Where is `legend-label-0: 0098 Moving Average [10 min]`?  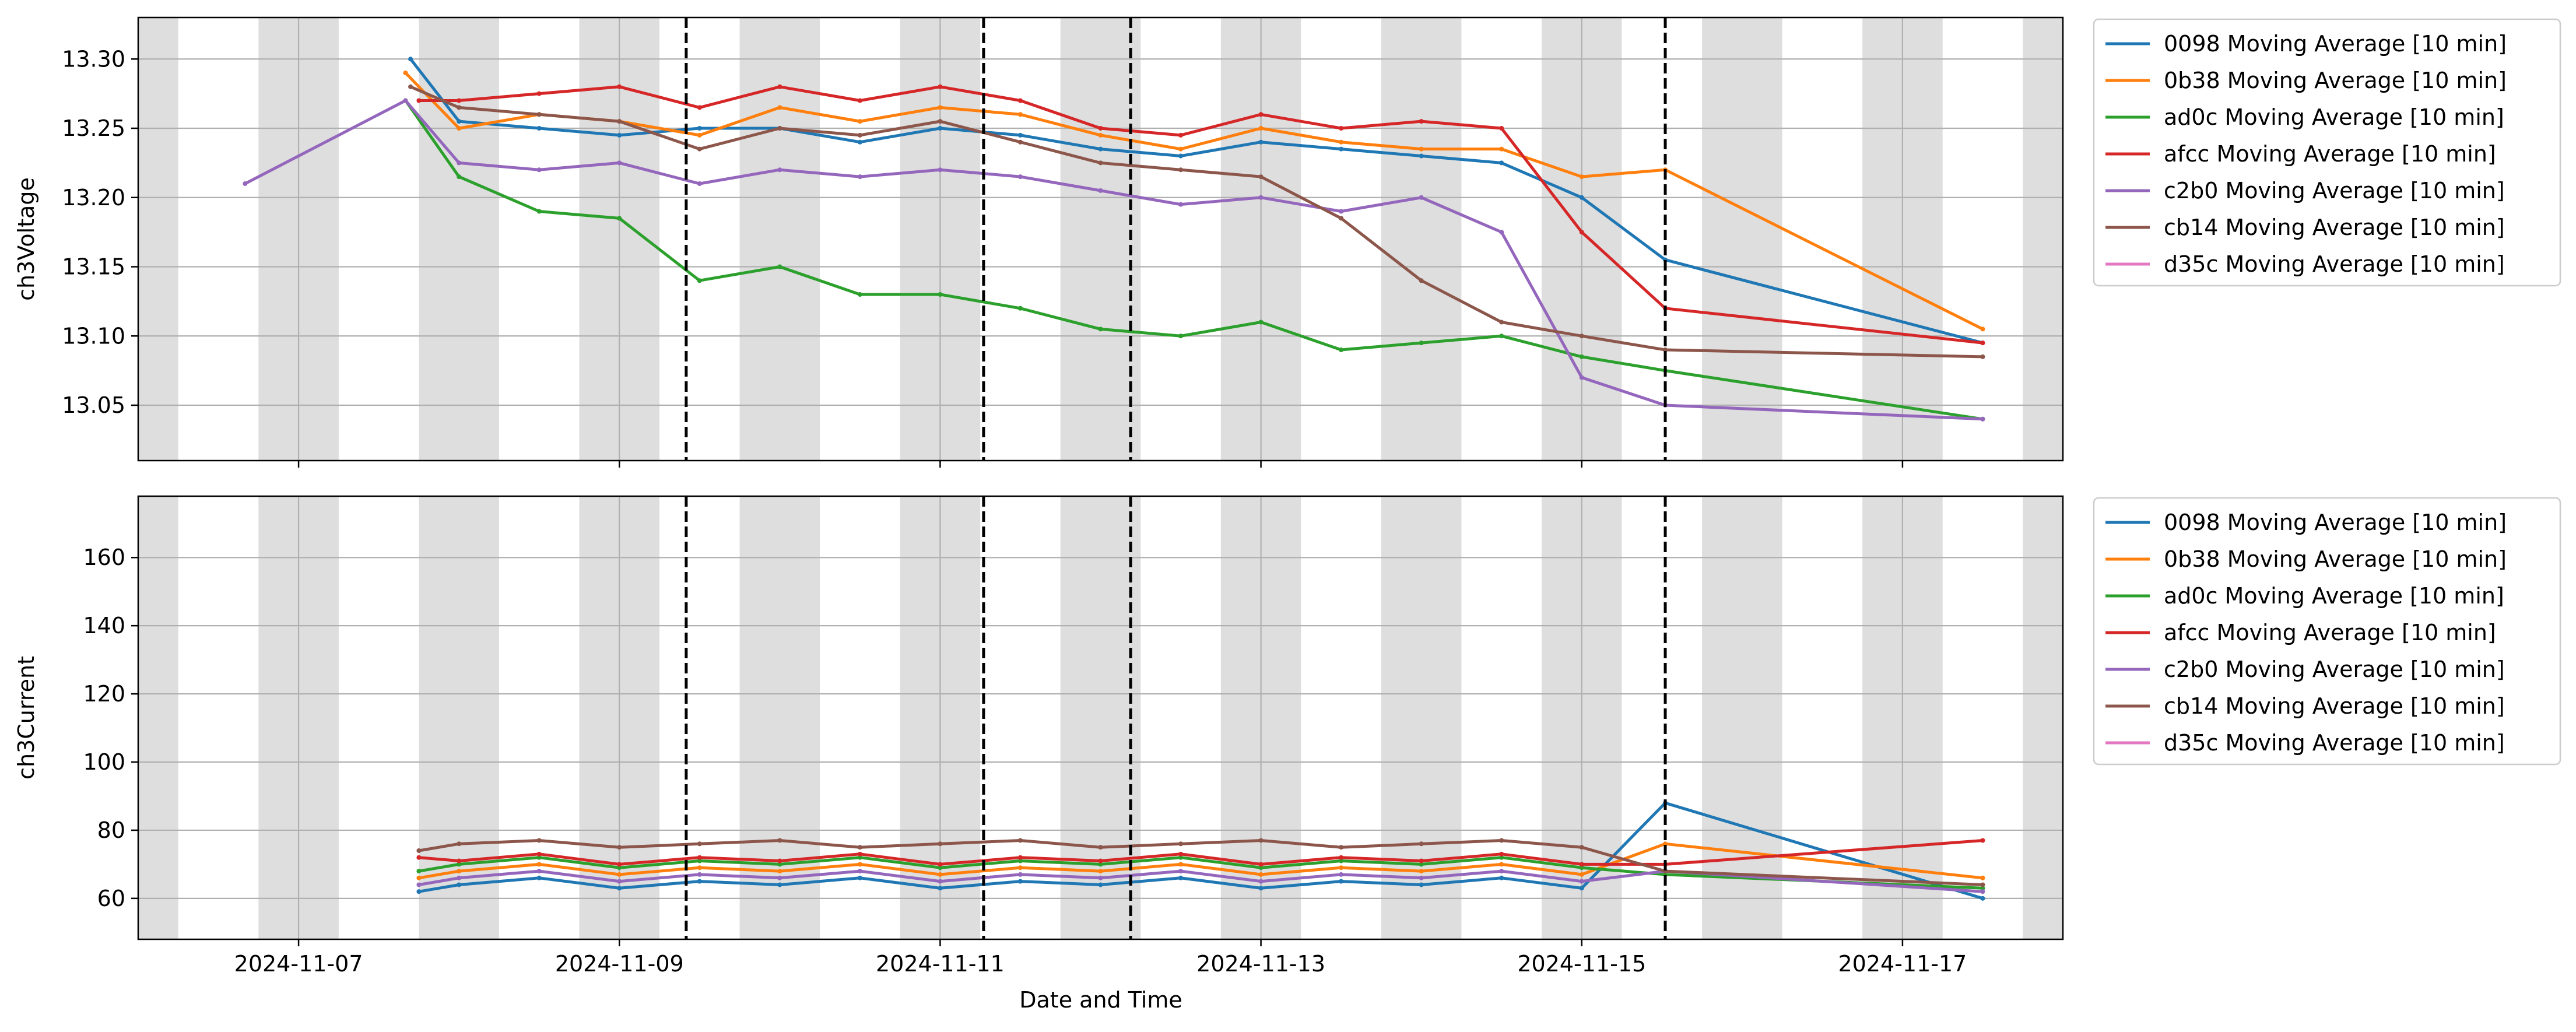
legend-label-0: 0098 Moving Average [10 min] is located at coordinates (2335, 44).